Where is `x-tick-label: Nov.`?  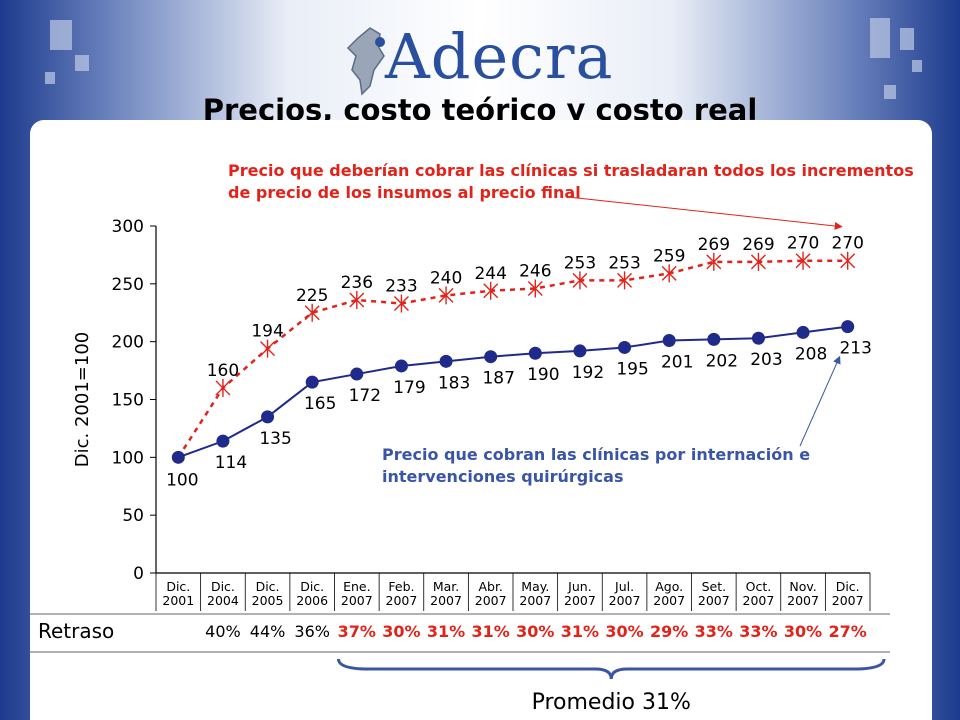
x-tick-label: Nov. is located at coordinates (802, 586).